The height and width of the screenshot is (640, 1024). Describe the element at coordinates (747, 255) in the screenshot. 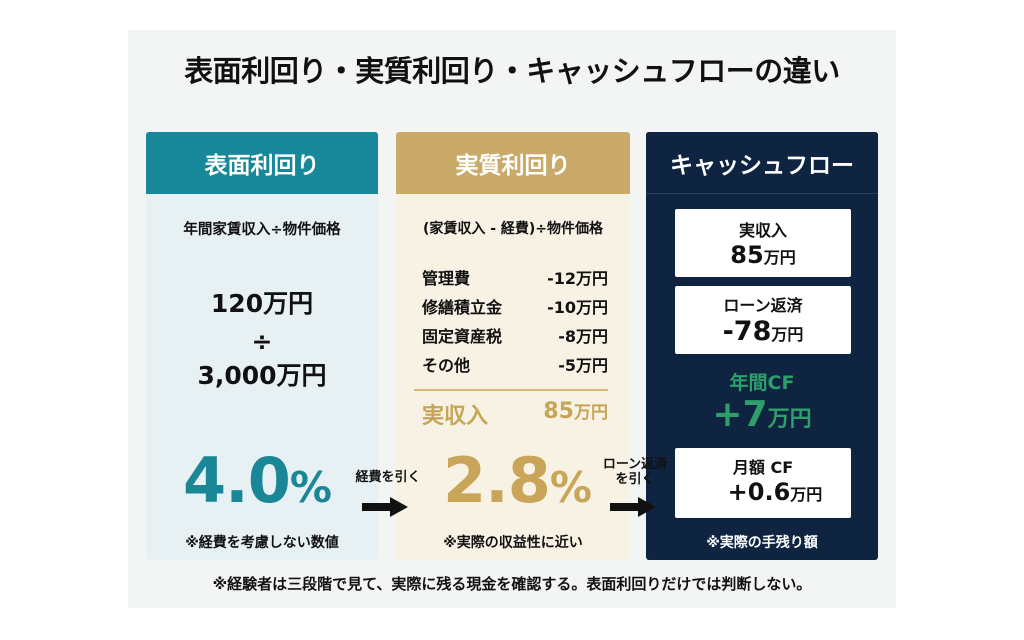

I see `amount: 85` at that location.